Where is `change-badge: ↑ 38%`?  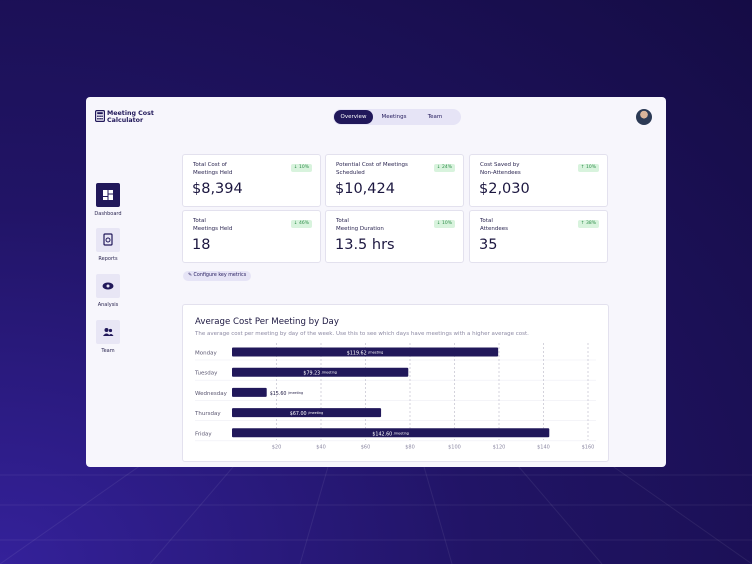
change-badge: ↑ 38% is located at coordinates (588, 224).